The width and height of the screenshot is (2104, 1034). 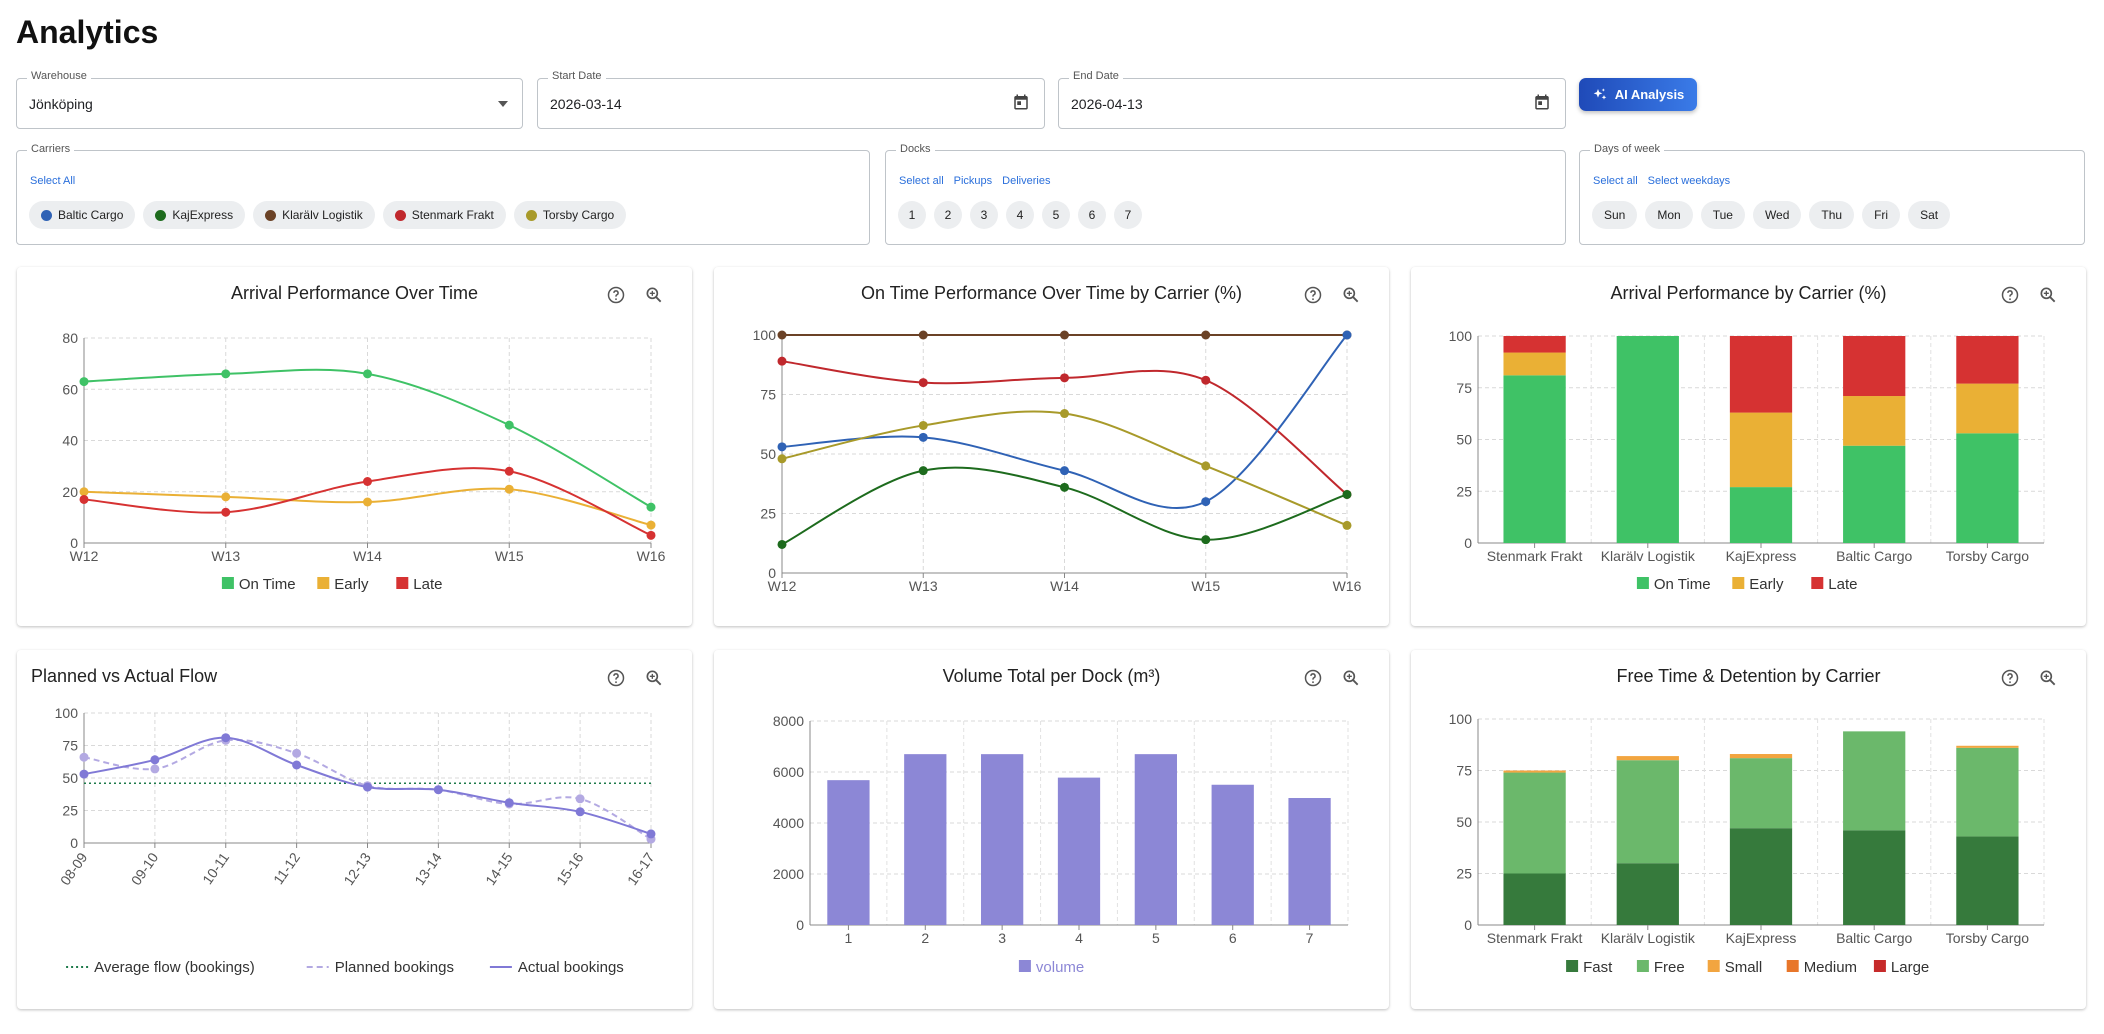 What do you see at coordinates (912, 215) in the screenshot?
I see `dock-chip-1: 1` at bounding box center [912, 215].